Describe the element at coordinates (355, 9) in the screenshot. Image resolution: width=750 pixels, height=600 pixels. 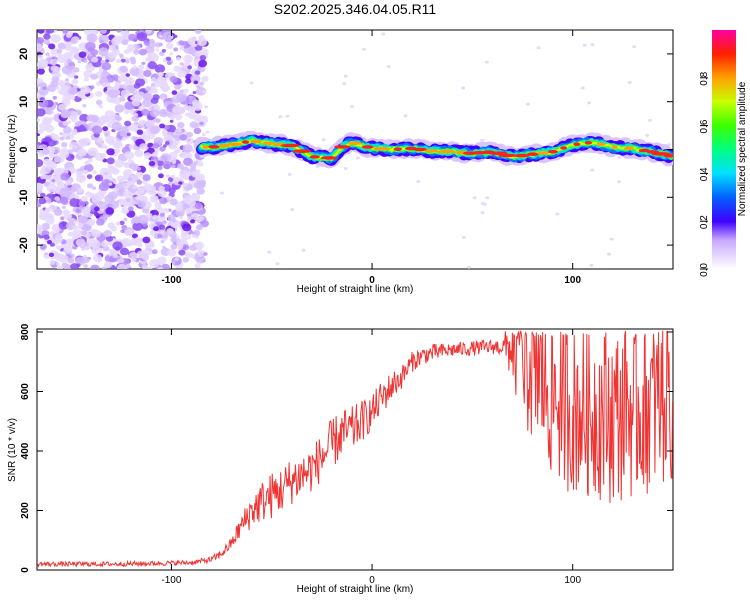
I see `figure-title: S202.2025.346.04.05.R11` at that location.